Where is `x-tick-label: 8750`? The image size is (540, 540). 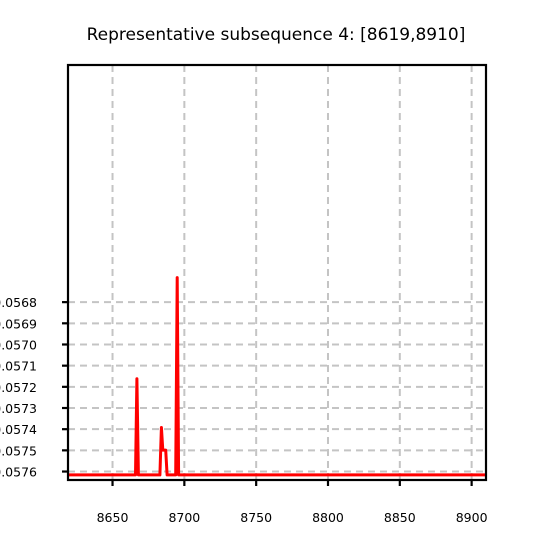
x-tick-label: 8750 is located at coordinates (256, 517).